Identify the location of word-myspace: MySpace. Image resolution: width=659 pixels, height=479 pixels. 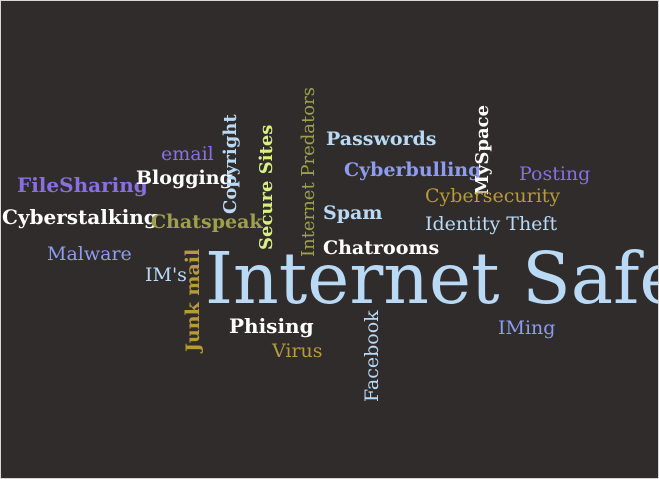
(482, 149).